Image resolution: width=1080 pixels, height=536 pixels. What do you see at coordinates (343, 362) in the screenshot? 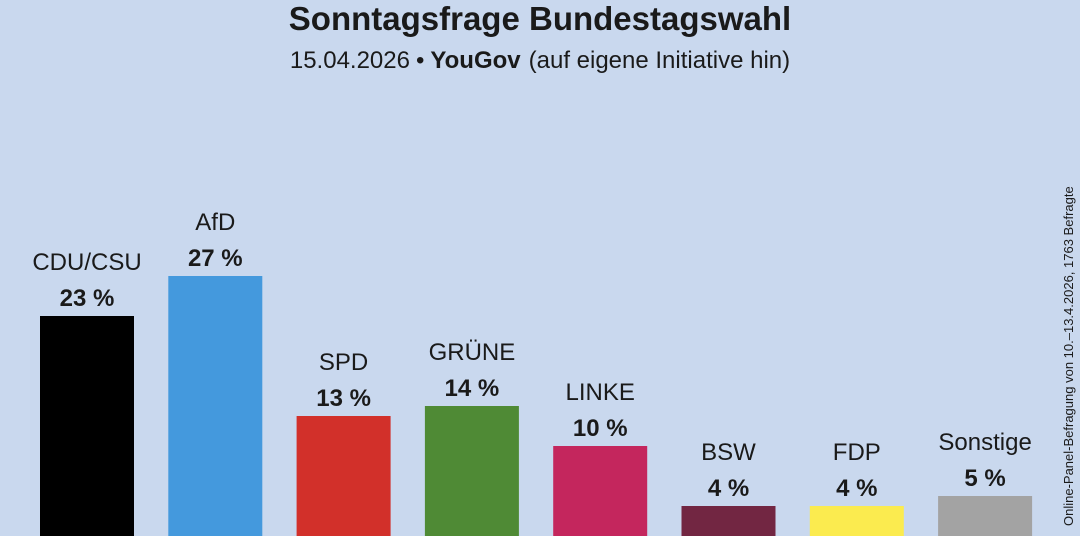
I see `category-label-spd: SPD` at bounding box center [343, 362].